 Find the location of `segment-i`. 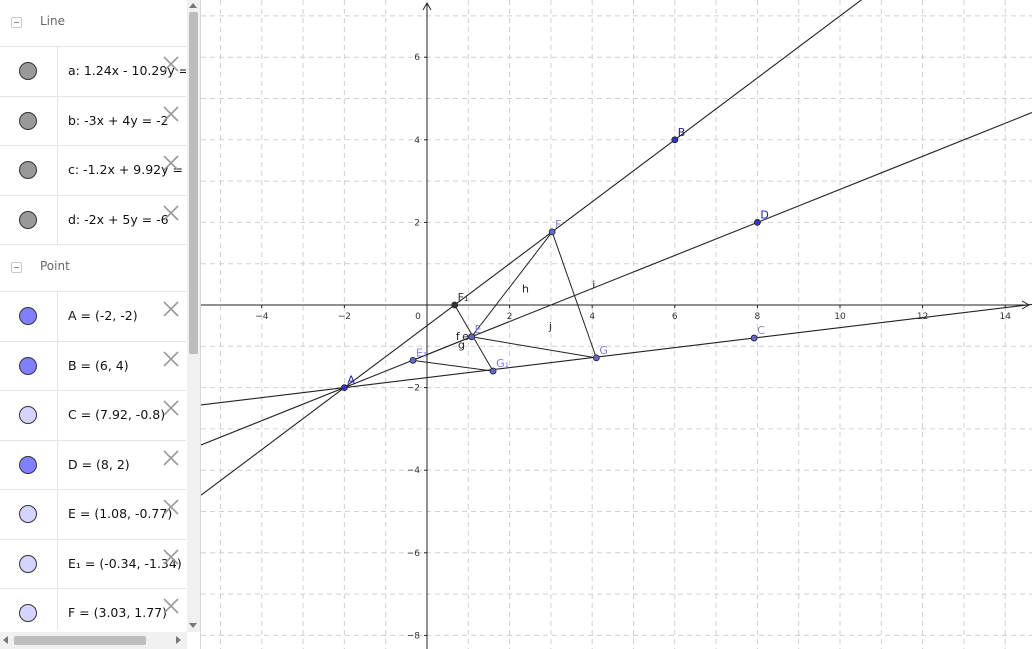

segment-i is located at coordinates (574, 295).